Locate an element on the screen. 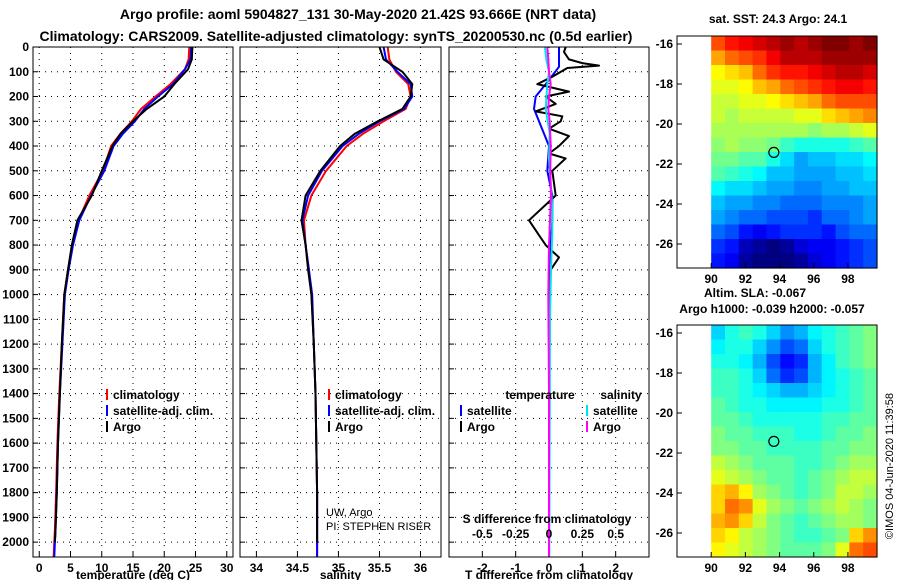 The height and width of the screenshot is (580, 900). x-tick-label: 34.5 is located at coordinates (298, 568).